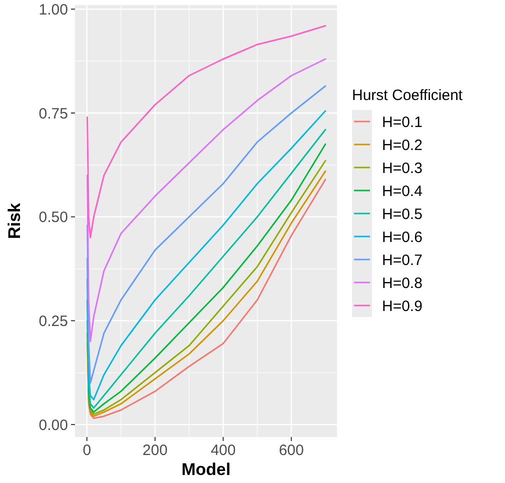 This screenshot has width=505, height=483. What do you see at coordinates (291, 450) in the screenshot?
I see `x-tick-label: 600` at bounding box center [291, 450].